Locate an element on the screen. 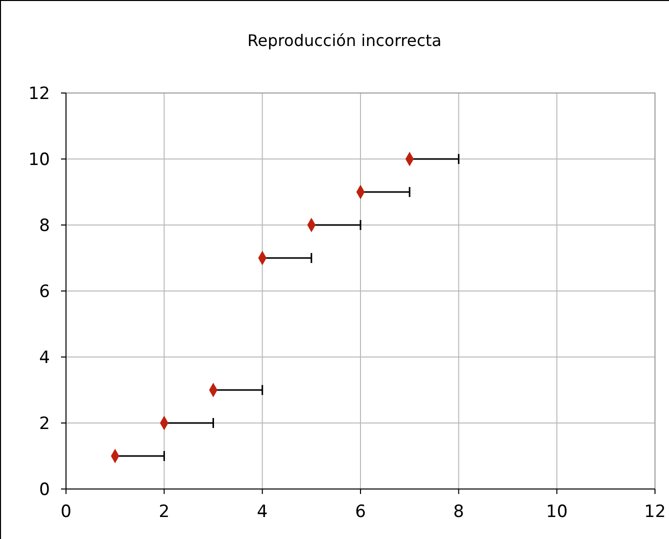  y-tick-label: 10 is located at coordinates (39, 160).